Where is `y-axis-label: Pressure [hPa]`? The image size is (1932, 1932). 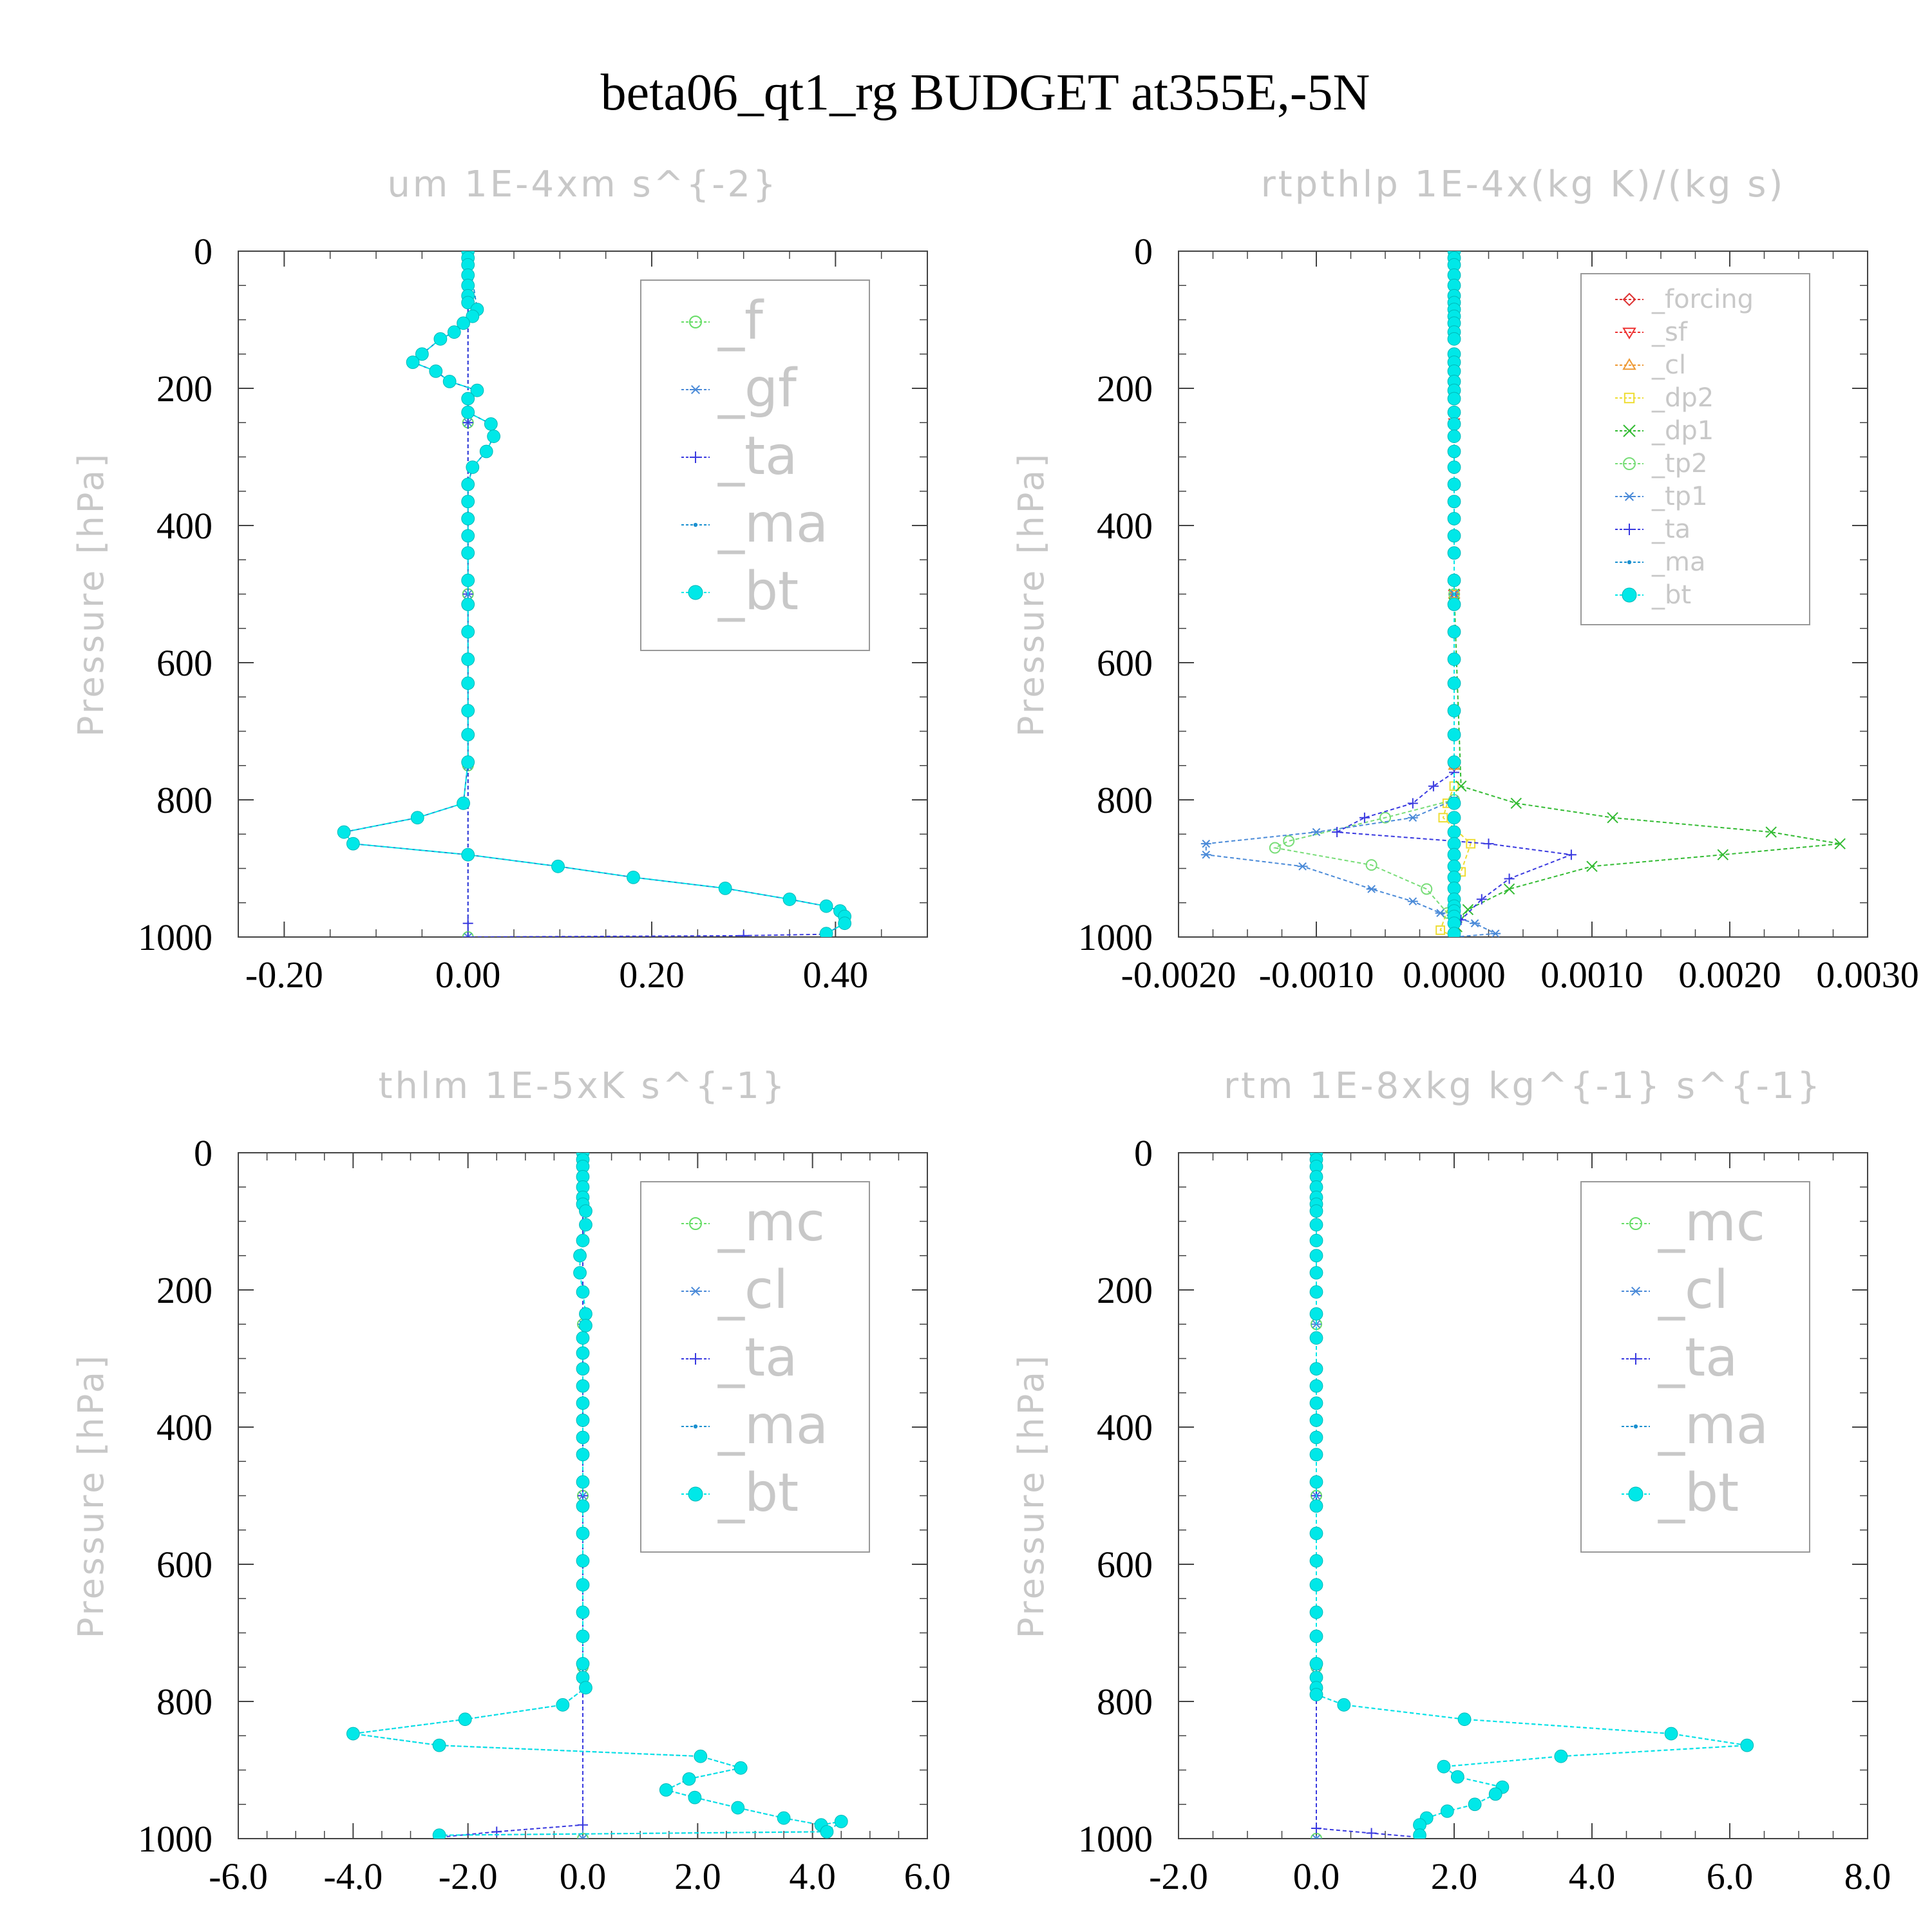 y-axis-label: Pressure [hPa] is located at coordinates (91, 594).